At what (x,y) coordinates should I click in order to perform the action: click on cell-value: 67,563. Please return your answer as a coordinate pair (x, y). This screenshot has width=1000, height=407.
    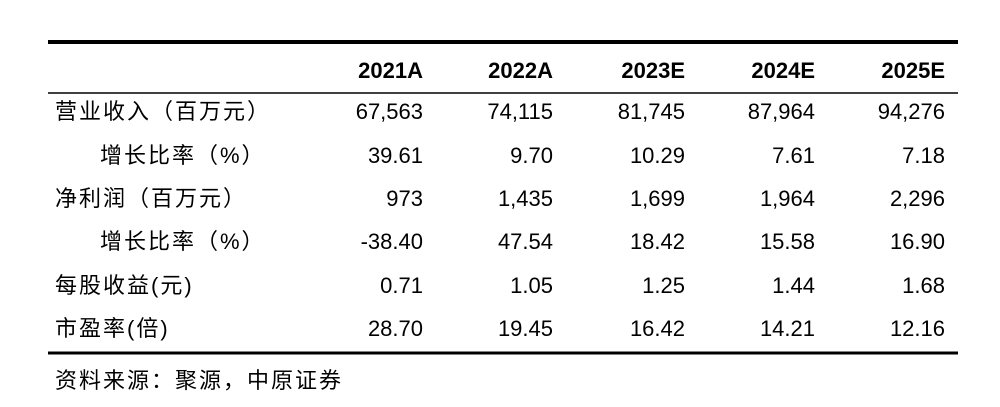
    Looking at the image, I should click on (389, 111).